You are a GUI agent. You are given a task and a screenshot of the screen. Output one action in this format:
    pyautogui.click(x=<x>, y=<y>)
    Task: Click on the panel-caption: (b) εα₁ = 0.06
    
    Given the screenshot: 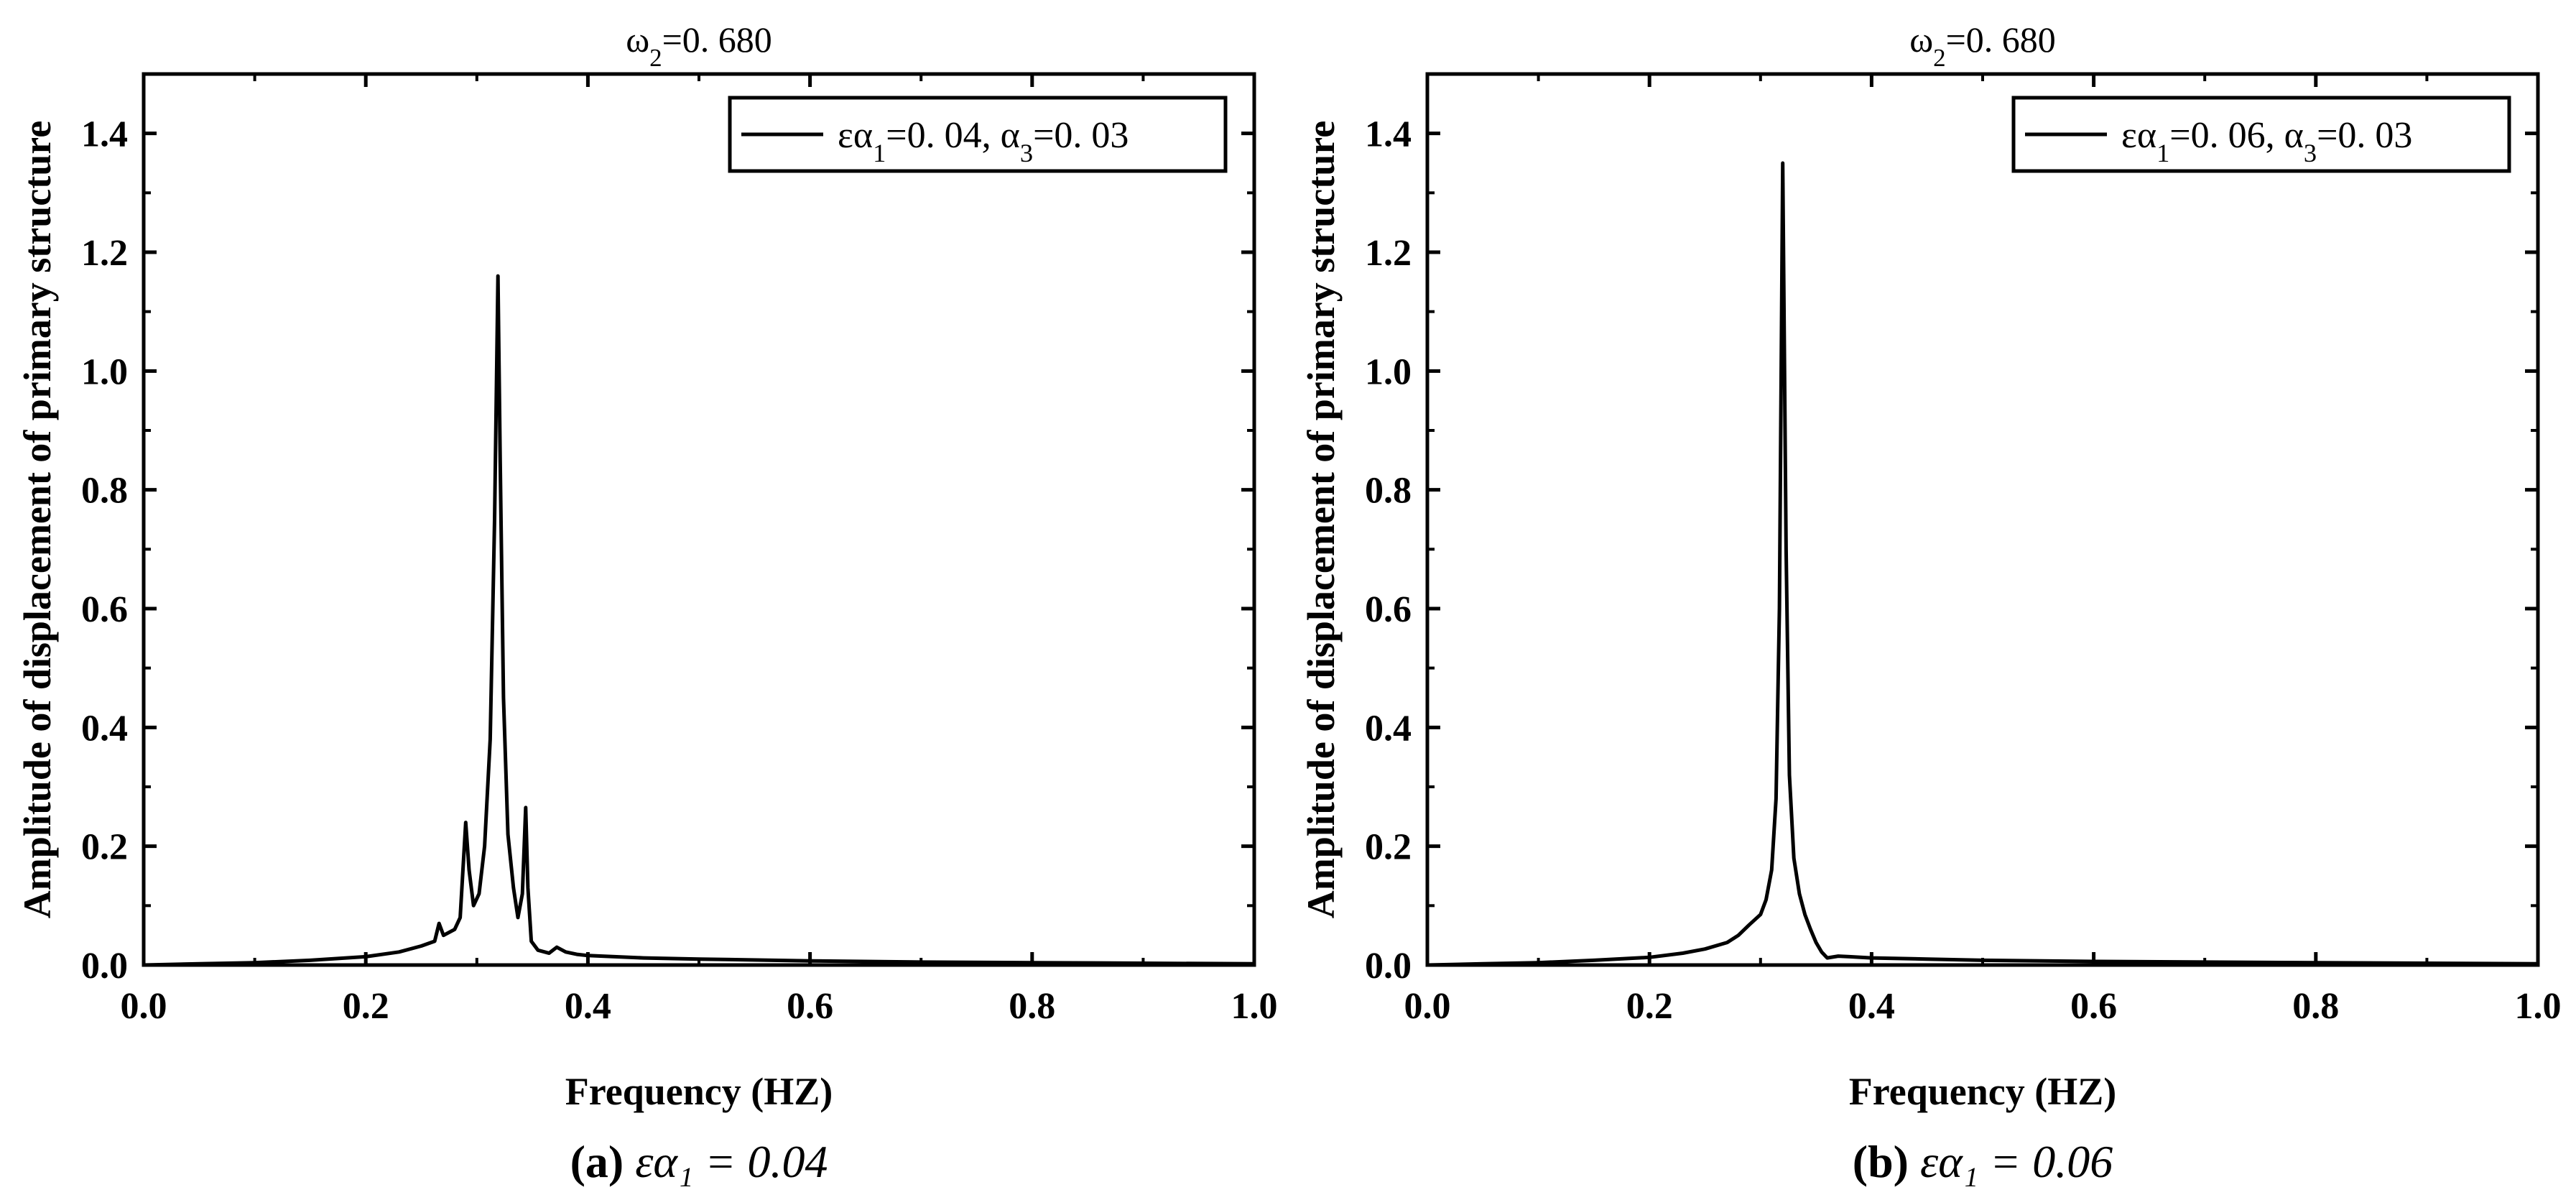 What is the action you would take?
    pyautogui.click(x=1983, y=1161)
    